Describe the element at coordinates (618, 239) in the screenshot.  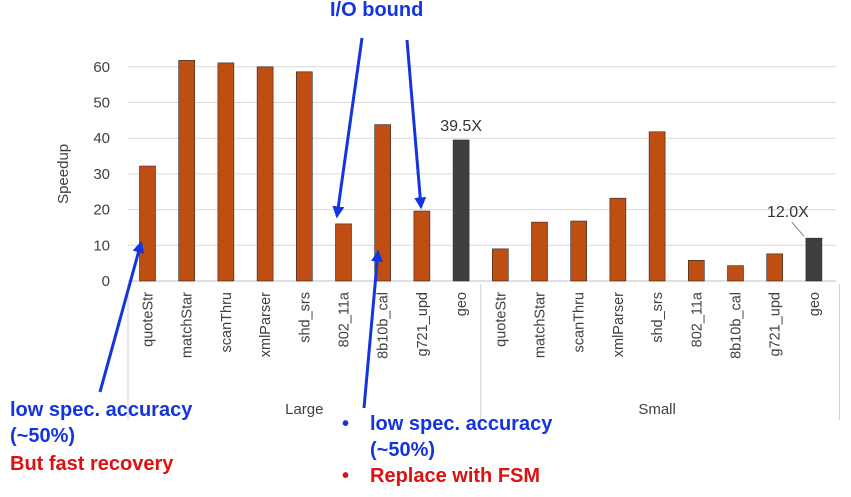
I see `bar-small-xmlParser` at that location.